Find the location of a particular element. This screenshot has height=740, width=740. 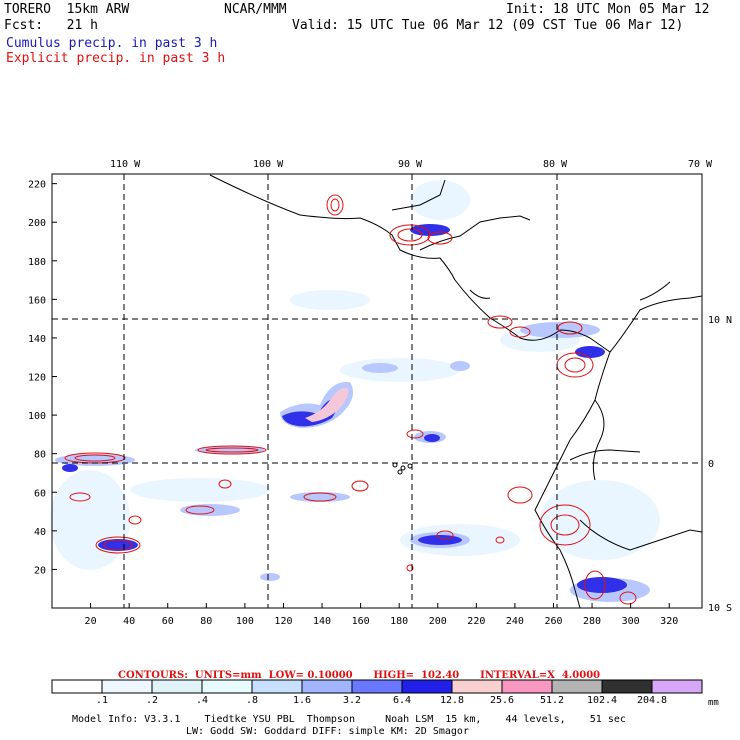

x-tick-label: 140 is located at coordinates (322, 621).